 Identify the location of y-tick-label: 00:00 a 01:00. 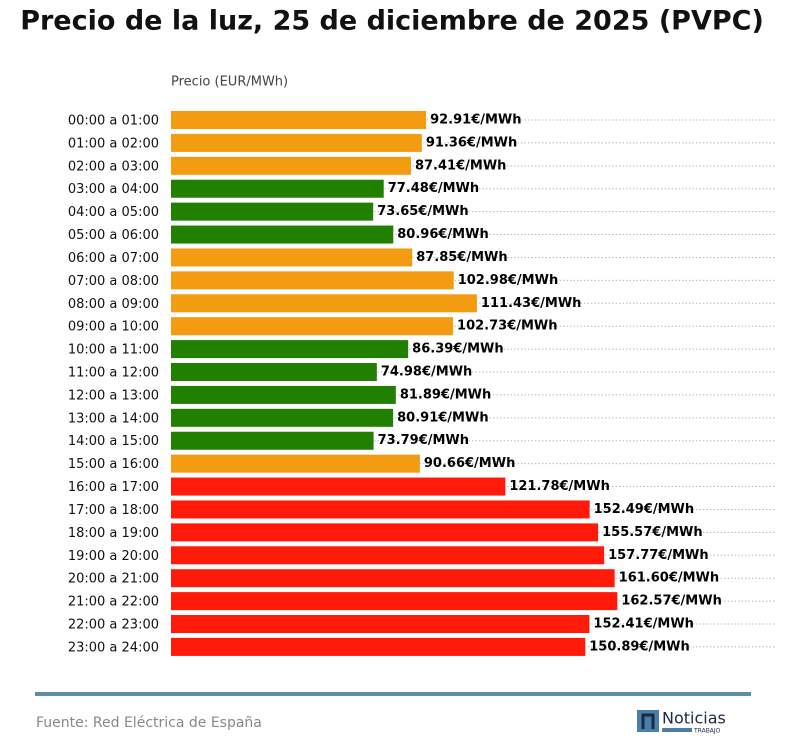
(113, 121).